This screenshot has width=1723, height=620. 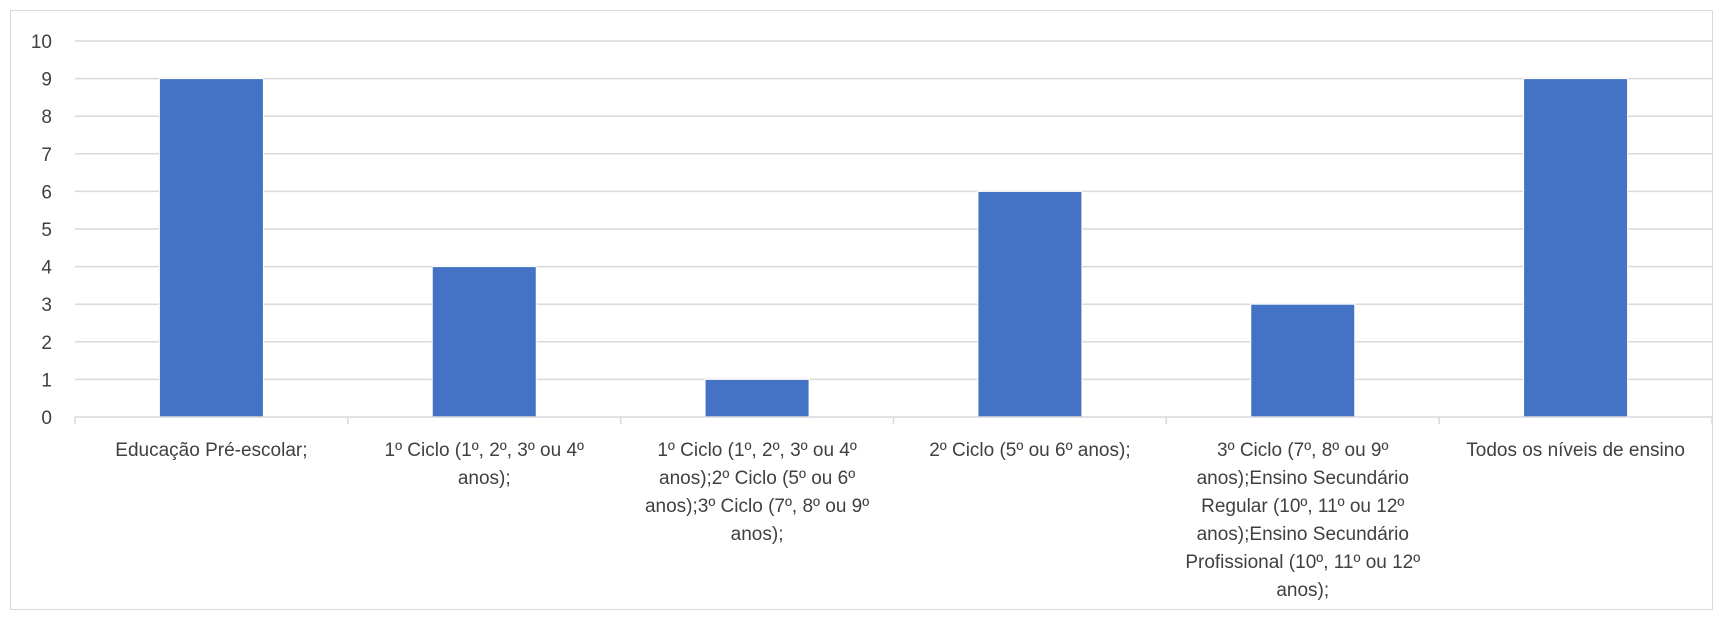 What do you see at coordinates (46, 117) in the screenshot?
I see `y-tick-label: 8` at bounding box center [46, 117].